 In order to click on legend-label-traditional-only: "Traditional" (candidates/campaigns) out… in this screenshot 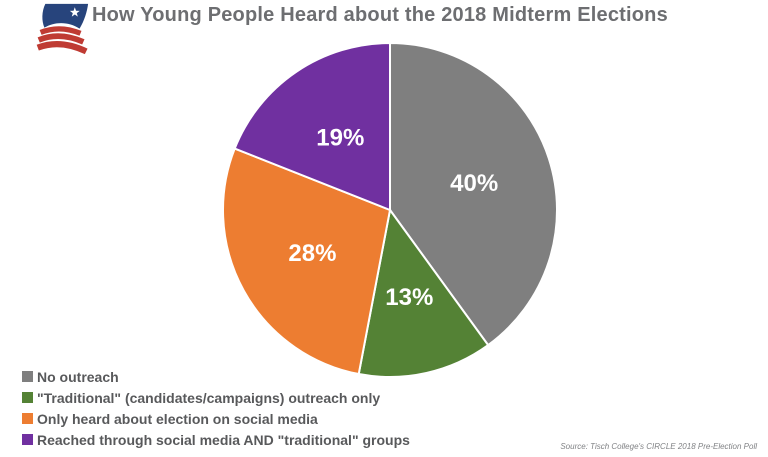, I will do `click(209, 397)`.